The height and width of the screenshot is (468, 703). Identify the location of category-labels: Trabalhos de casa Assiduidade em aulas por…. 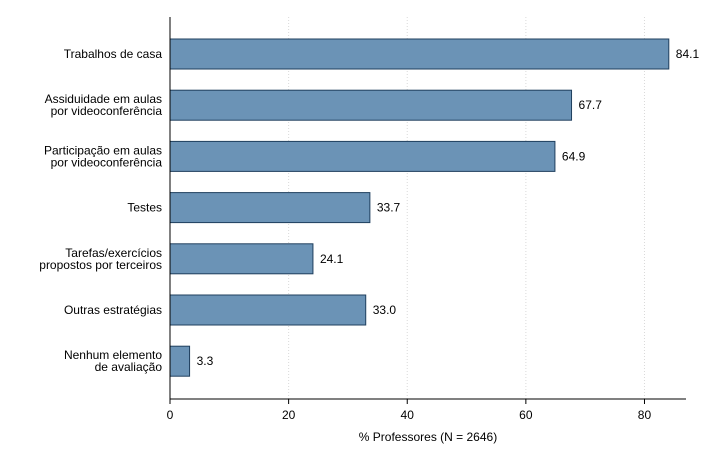
(100, 210).